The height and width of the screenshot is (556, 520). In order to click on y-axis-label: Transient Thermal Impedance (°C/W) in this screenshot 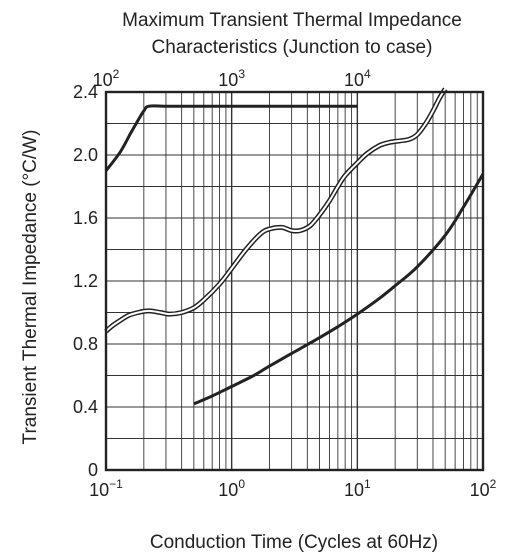, I will do `click(30, 287)`.